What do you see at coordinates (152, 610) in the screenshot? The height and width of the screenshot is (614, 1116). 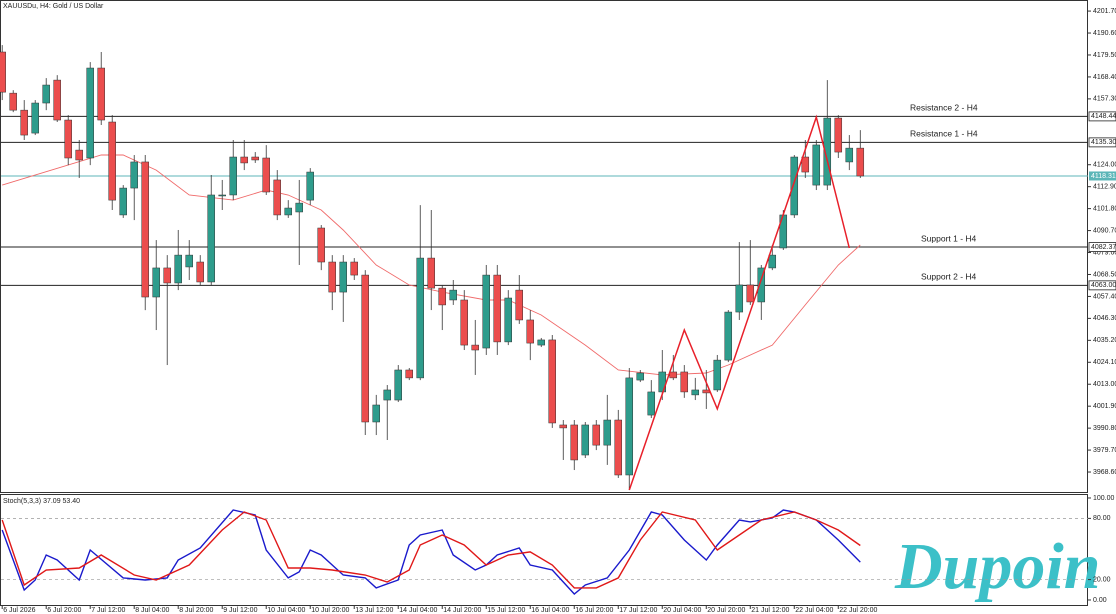 I see `x-tick-label: 8 Jul 04:00` at bounding box center [152, 610].